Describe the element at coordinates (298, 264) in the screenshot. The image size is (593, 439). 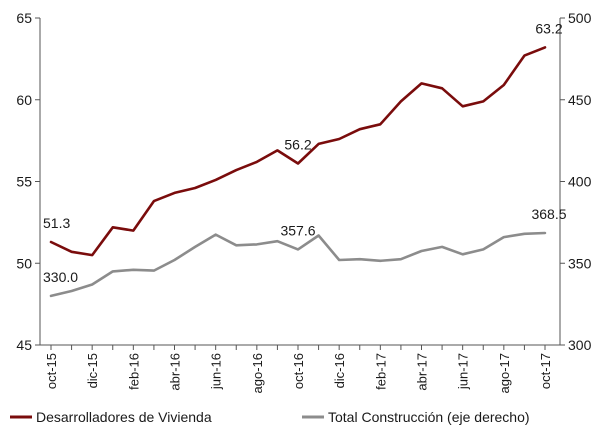
I see `series-line-total-construccion` at that location.